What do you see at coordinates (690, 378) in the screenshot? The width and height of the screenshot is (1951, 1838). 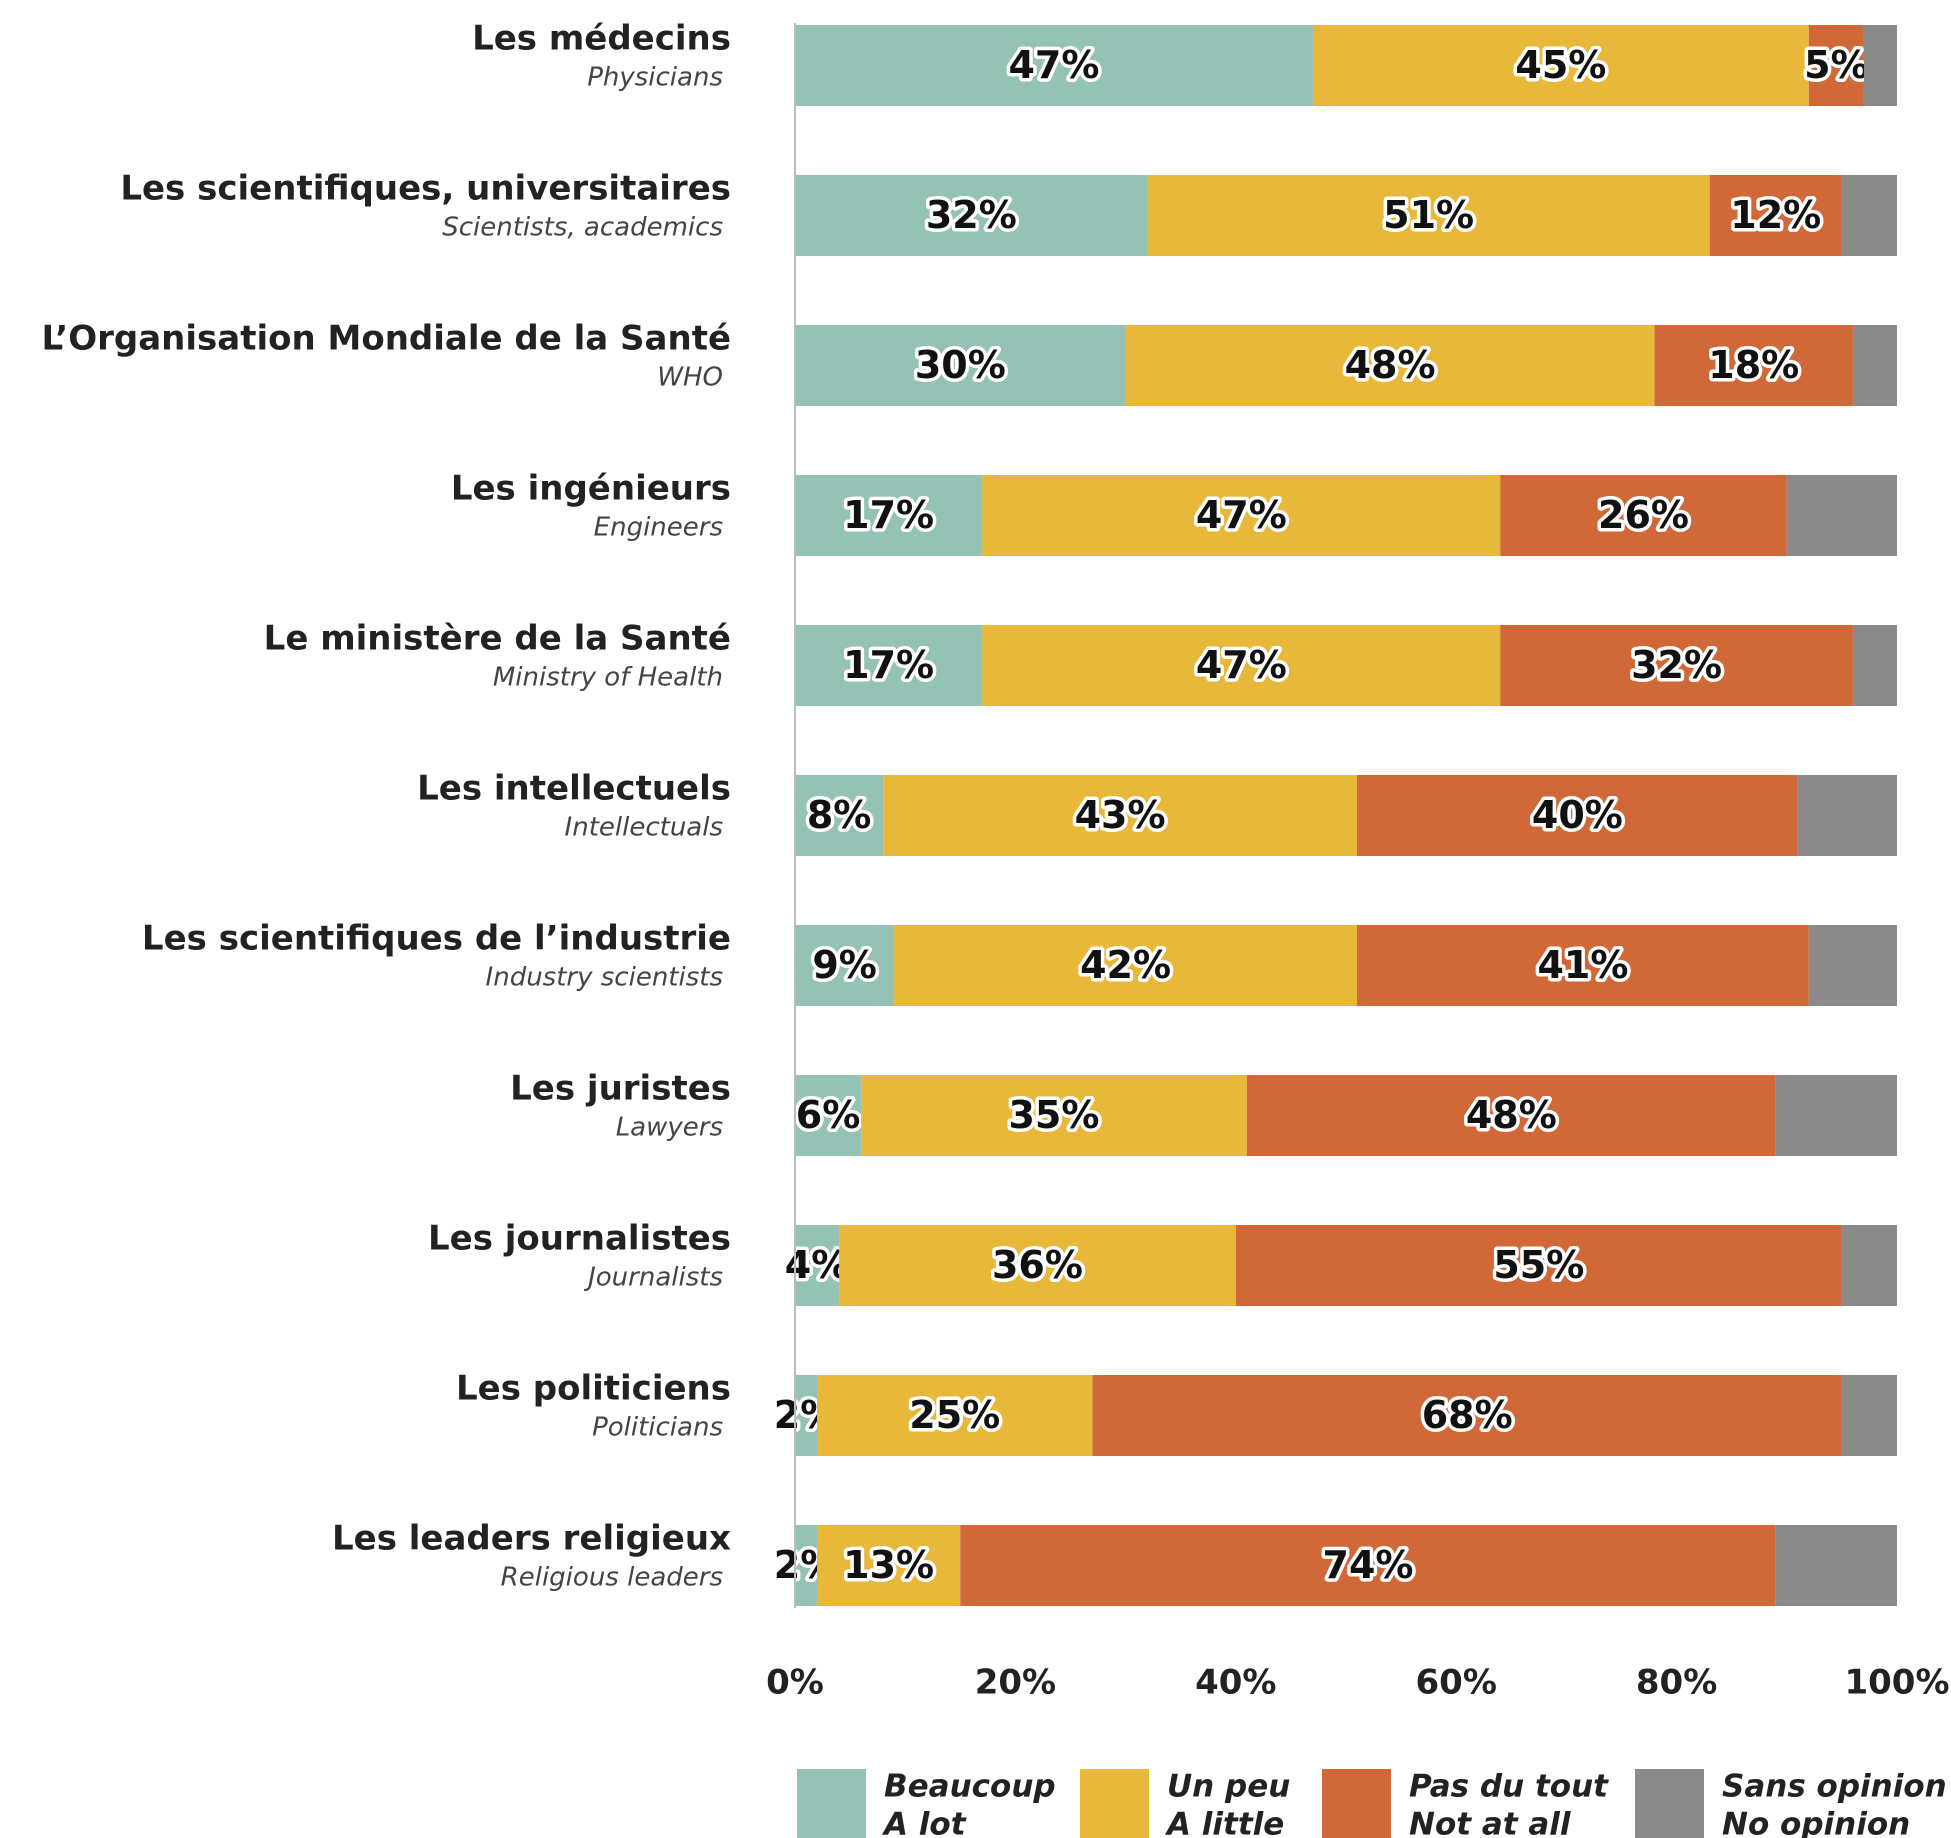 I see `category-translation: WHO` at bounding box center [690, 378].